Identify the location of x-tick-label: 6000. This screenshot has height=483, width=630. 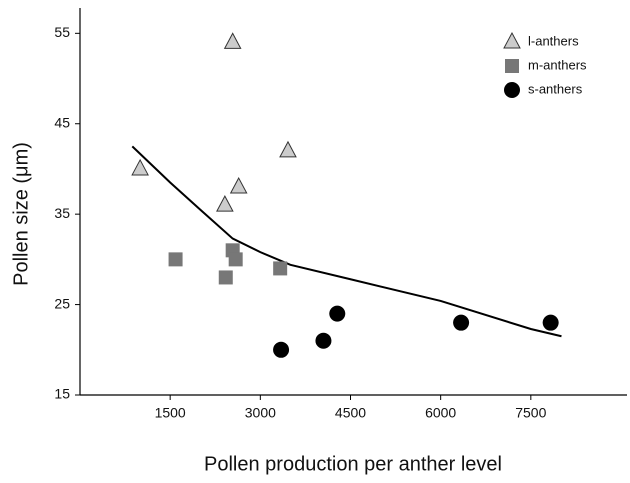
(440, 413).